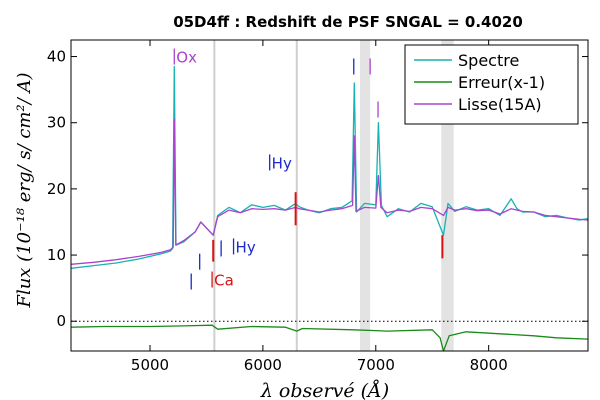 The image size is (600, 400). Describe the element at coordinates (263, 365) in the screenshot. I see `x-tick-label-1: 6000` at that location.